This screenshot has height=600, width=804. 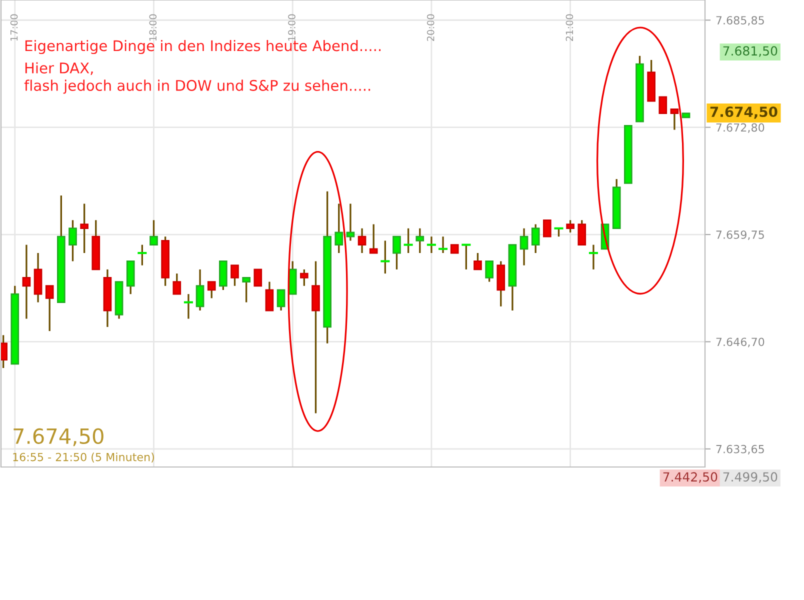 What do you see at coordinates (740, 128) in the screenshot?
I see `y-tick-label: 7.672,80` at bounding box center [740, 128].